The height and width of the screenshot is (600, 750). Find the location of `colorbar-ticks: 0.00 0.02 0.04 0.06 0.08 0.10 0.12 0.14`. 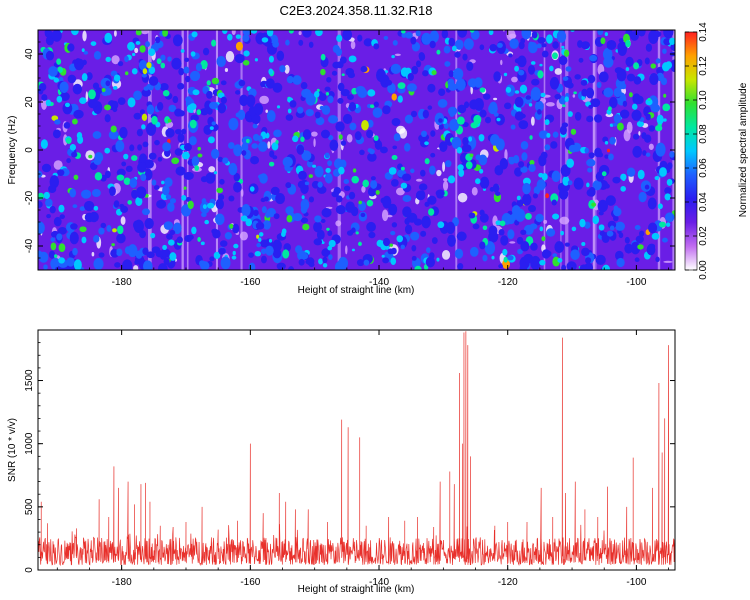

colorbar-ticks: 0.00 0.02 0.04 0.06 0.08 0.10 0.12 0.14 is located at coordinates (697, 151).